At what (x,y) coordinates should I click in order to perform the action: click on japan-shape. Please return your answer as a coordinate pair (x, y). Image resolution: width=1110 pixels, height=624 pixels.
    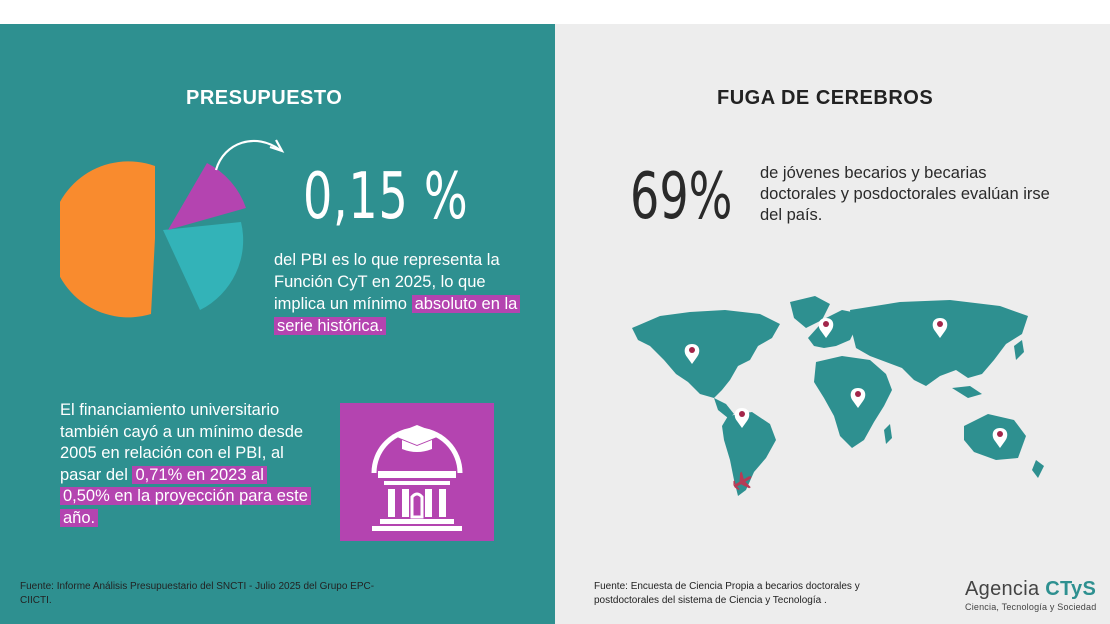
    Looking at the image, I should click on (1019, 350).